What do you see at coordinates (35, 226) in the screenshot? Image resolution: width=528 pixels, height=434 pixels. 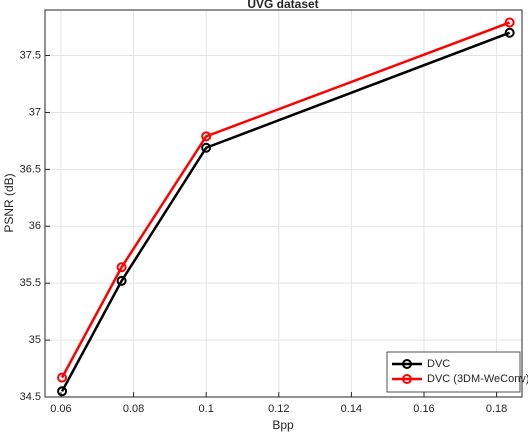 I see `y-tick-label: 36` at bounding box center [35, 226].